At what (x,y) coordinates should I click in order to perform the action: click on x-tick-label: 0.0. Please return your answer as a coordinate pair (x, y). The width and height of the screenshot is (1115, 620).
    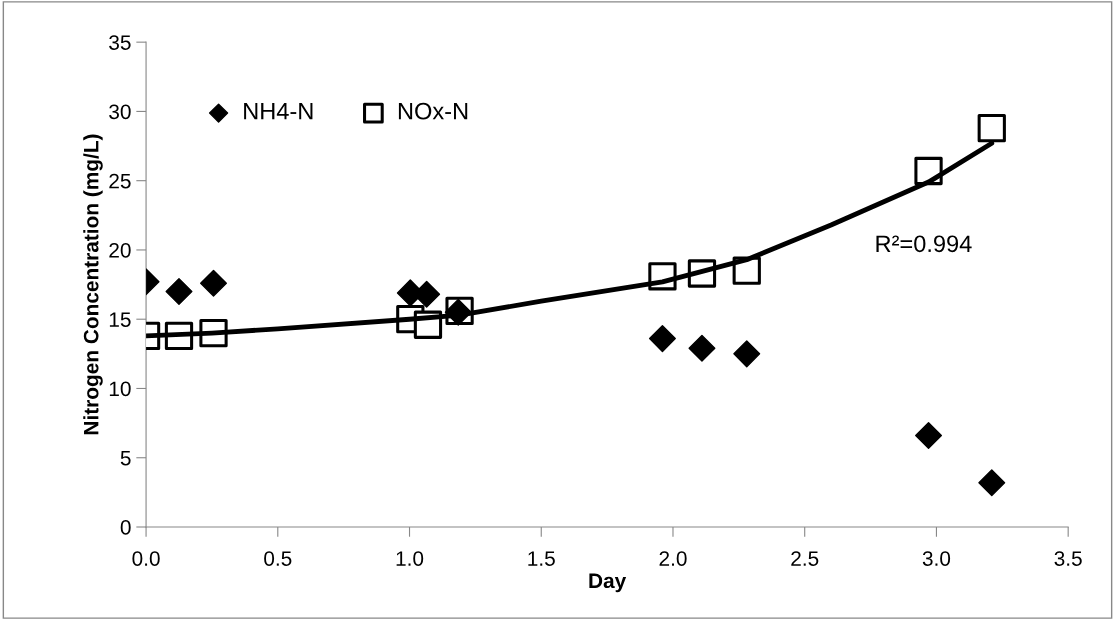
    Looking at the image, I should click on (146, 558).